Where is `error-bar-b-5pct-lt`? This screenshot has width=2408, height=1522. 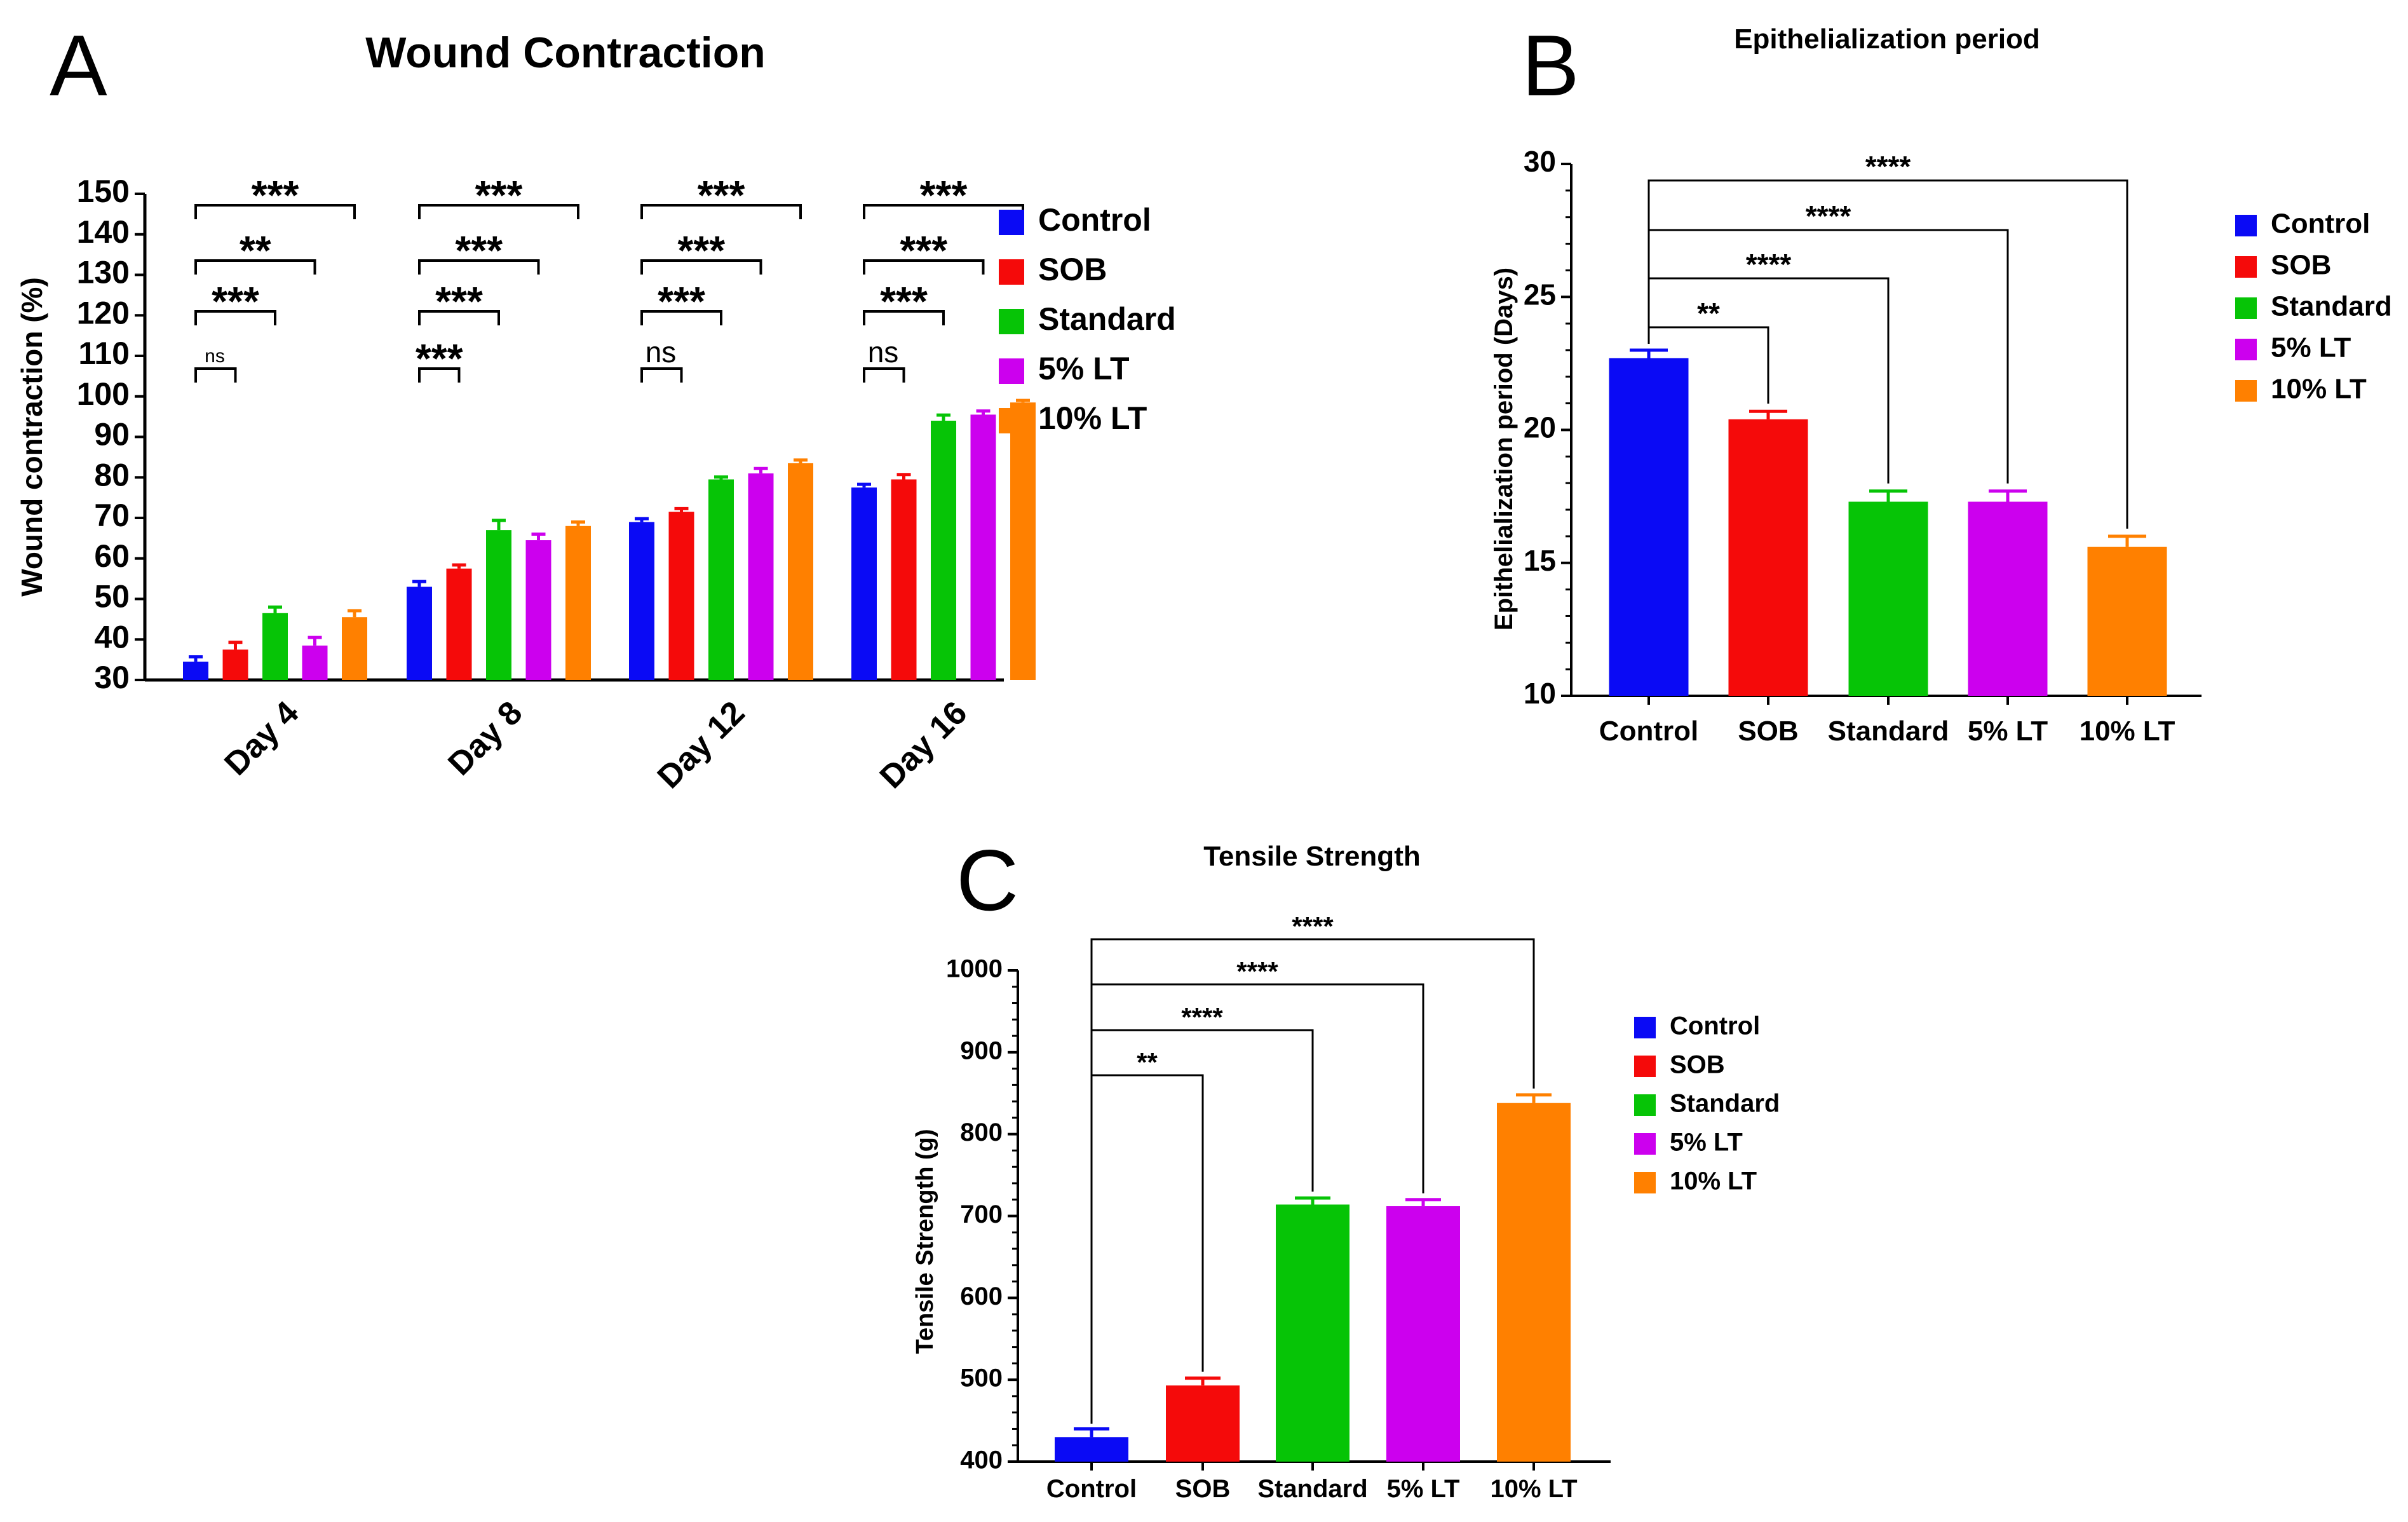
error-bar-b-5pct-lt is located at coordinates (2008, 495).